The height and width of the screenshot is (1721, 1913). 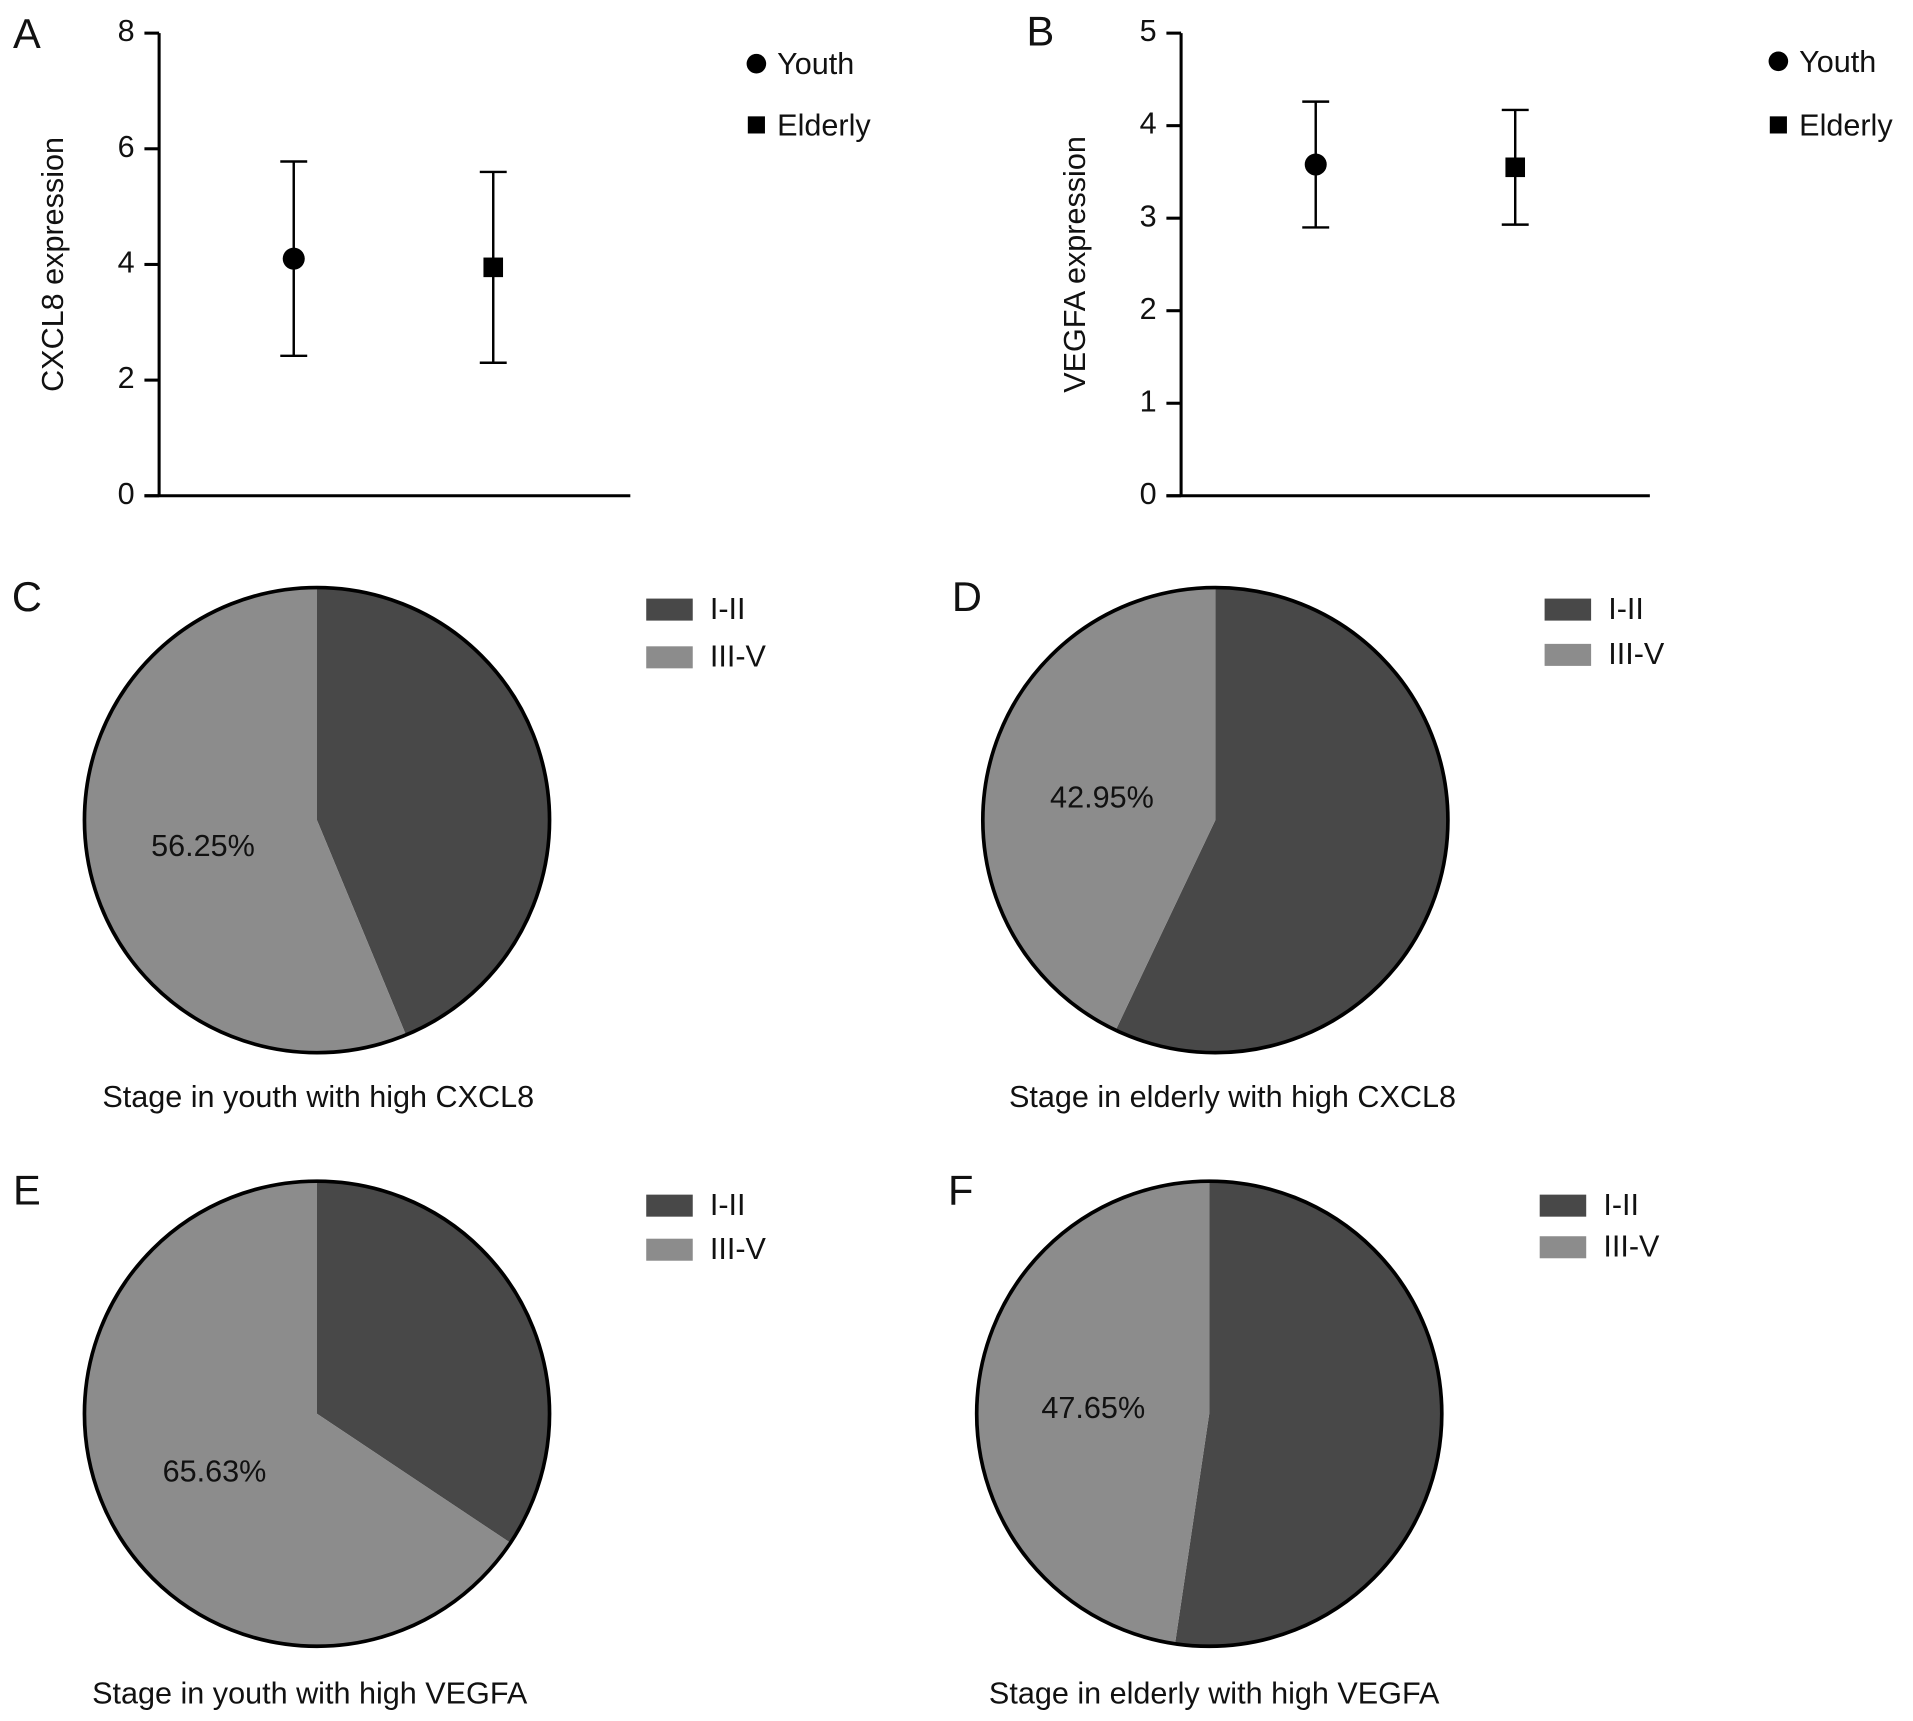 I want to click on y-axis-label: VEGFA expression, so click(x=1075, y=264).